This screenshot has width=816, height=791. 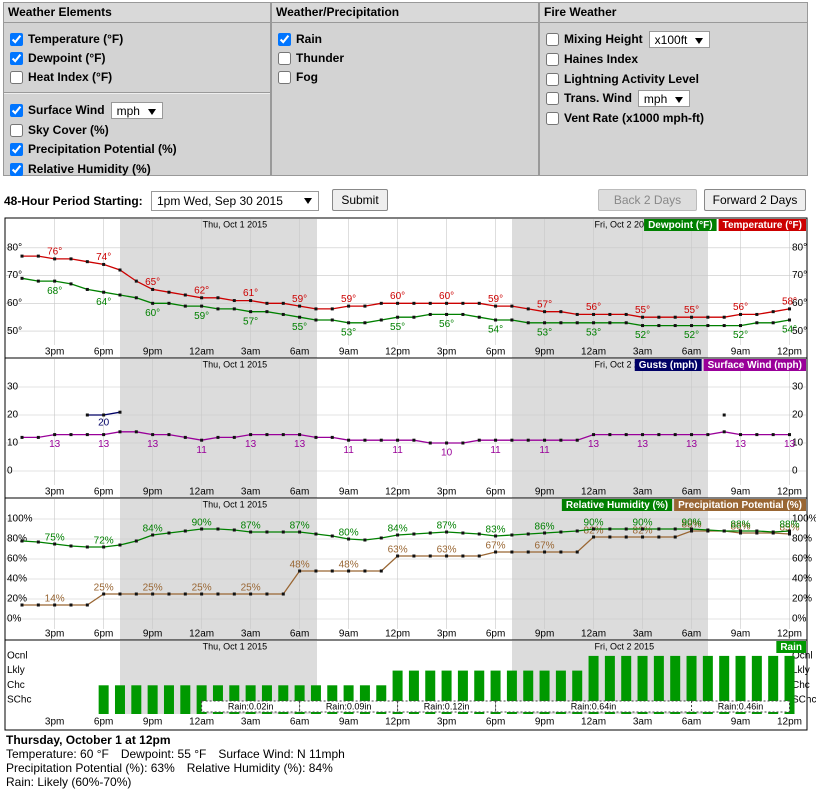 I want to click on dropdown: x100ft, so click(x=679, y=39).